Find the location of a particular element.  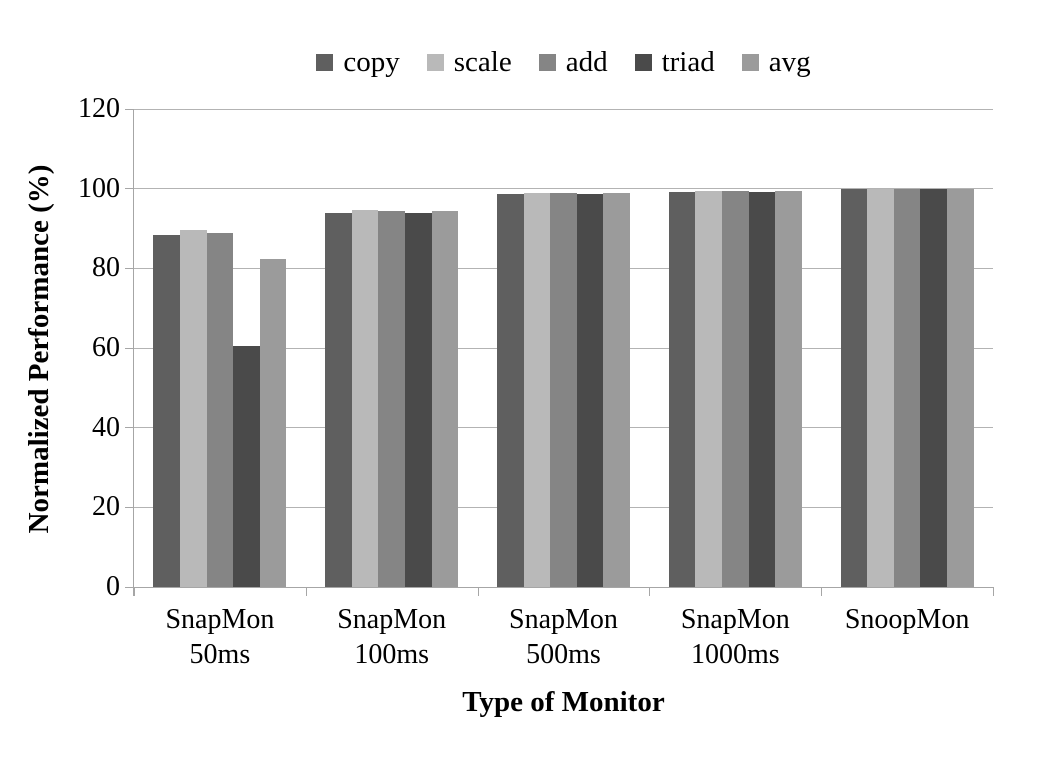

bar-add-snoopmon is located at coordinates (907, 387).